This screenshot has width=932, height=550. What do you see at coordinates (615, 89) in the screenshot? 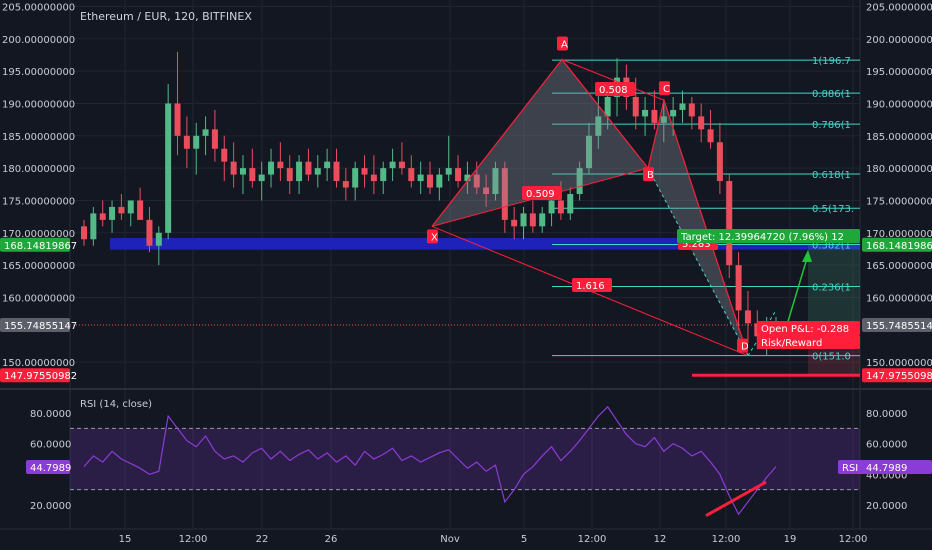
I see `pattern-ratio: 0.508` at bounding box center [615, 89].